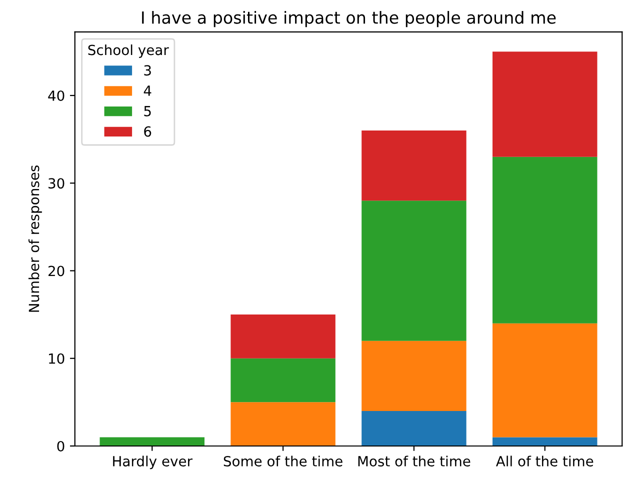  I want to click on y-tick-label: 30, so click(56, 183).